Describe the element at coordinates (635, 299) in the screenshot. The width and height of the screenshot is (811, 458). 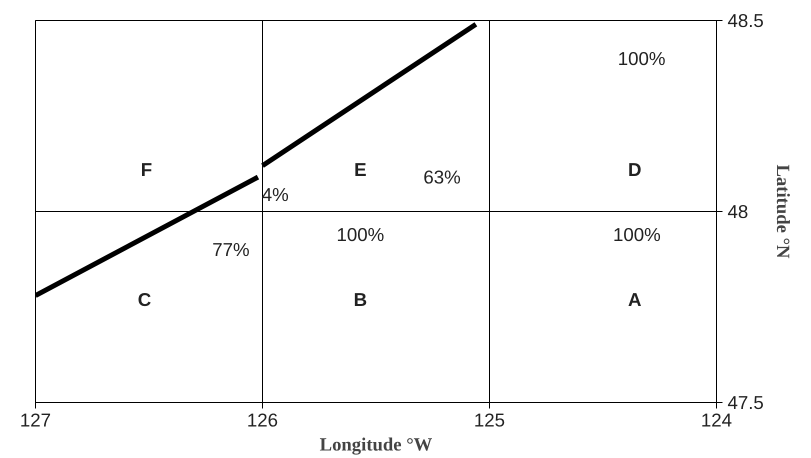
I see `annotation: A` at that location.